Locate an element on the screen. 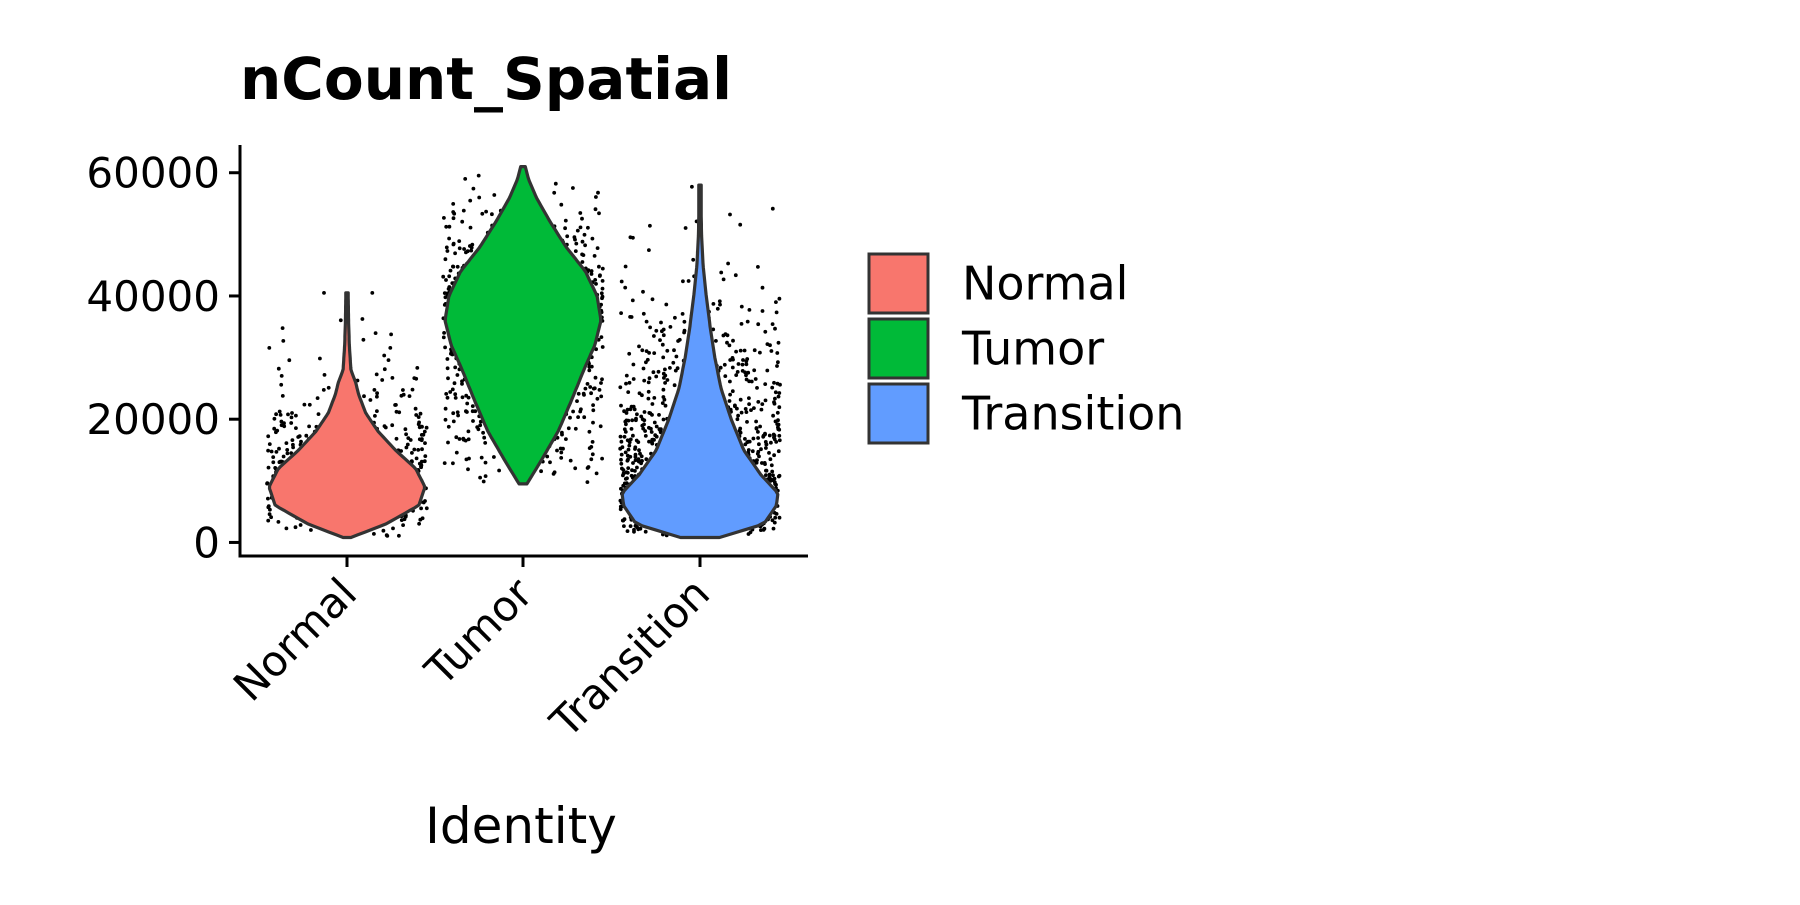 Image resolution: width=1800 pixels, height=905 pixels. legend-swatch-tumor is located at coordinates (898, 348).